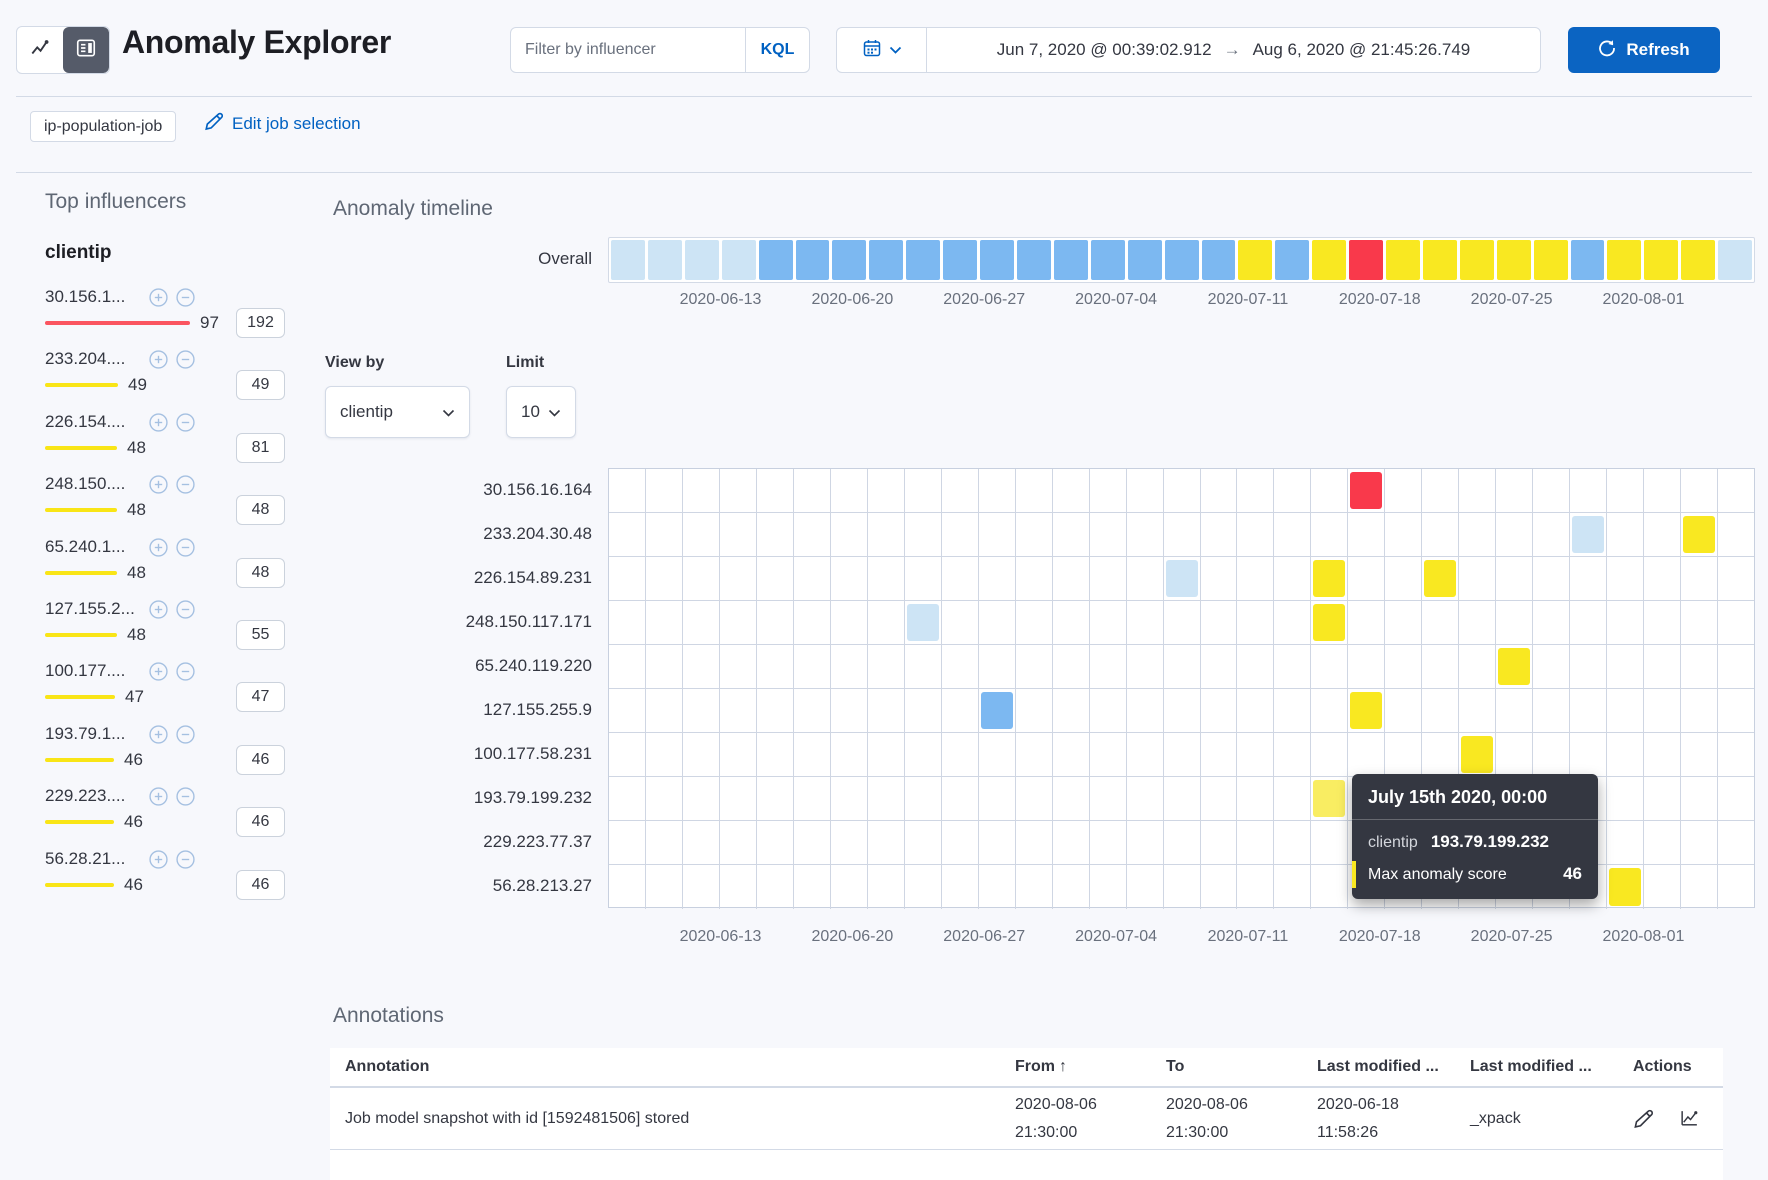 The width and height of the screenshot is (1768, 1180). What do you see at coordinates (282, 124) in the screenshot?
I see `edit-job-selection-link: Edit job selection` at bounding box center [282, 124].